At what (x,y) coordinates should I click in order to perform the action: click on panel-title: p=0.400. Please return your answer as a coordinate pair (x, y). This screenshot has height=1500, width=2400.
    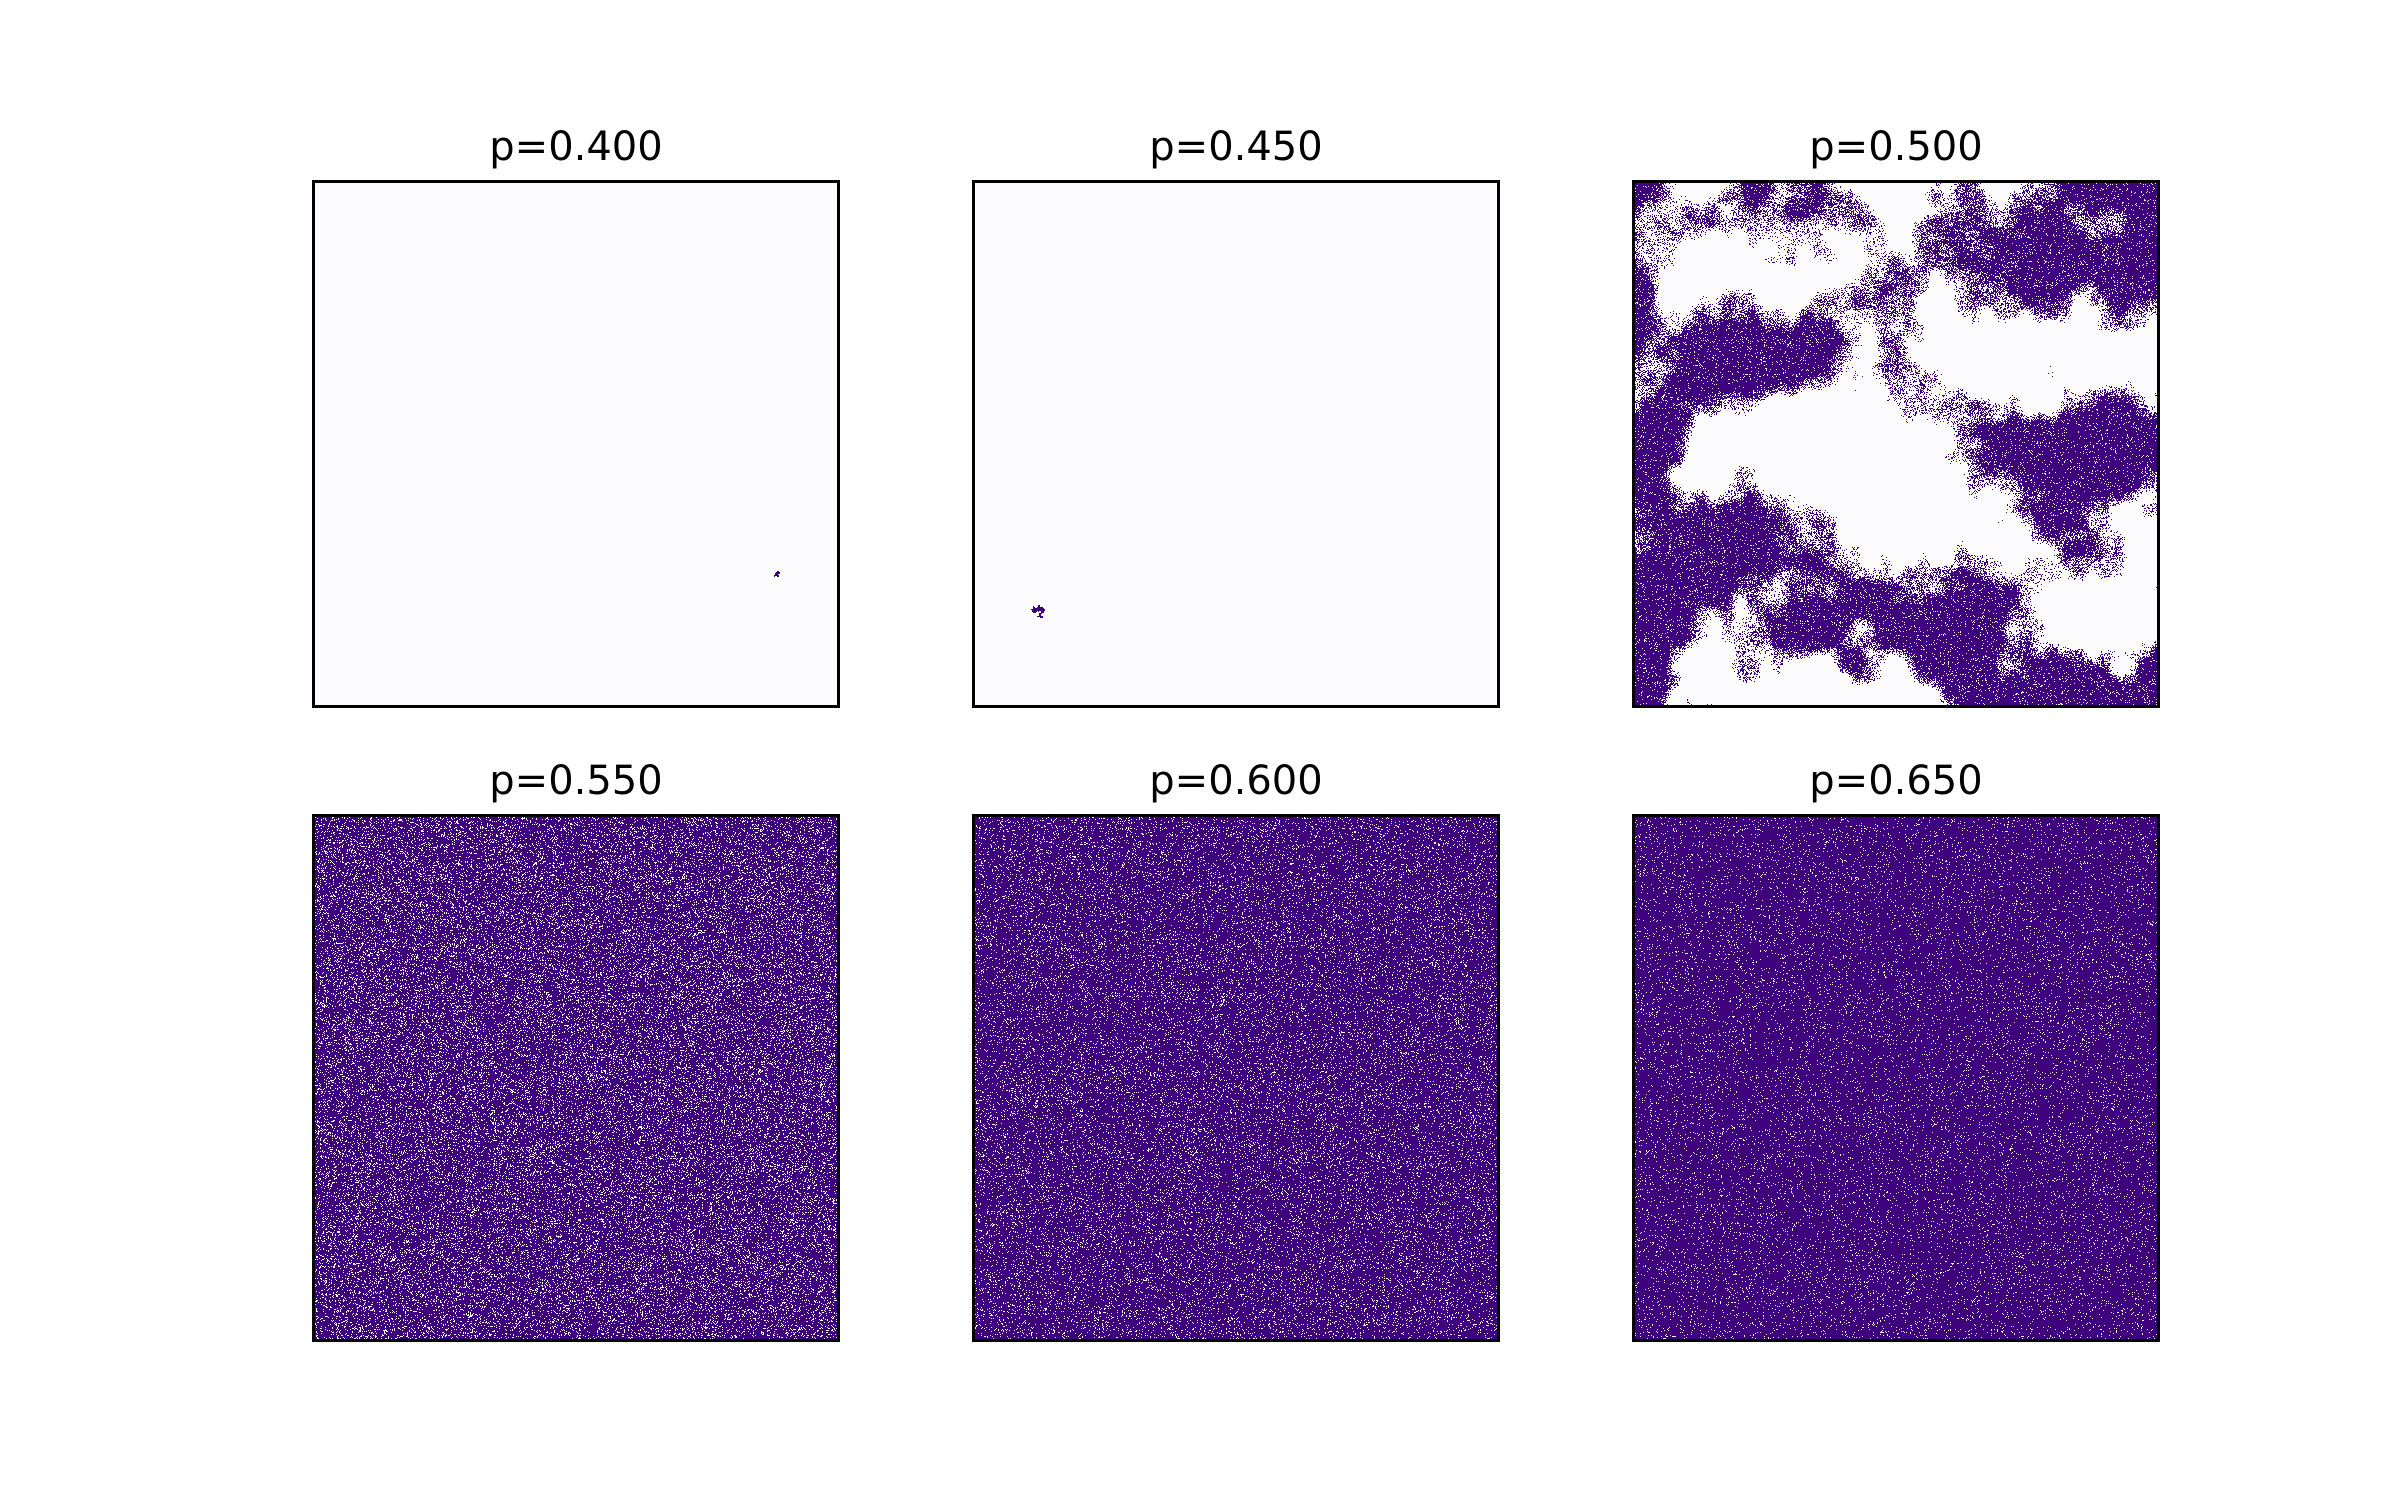
    Looking at the image, I should click on (576, 147).